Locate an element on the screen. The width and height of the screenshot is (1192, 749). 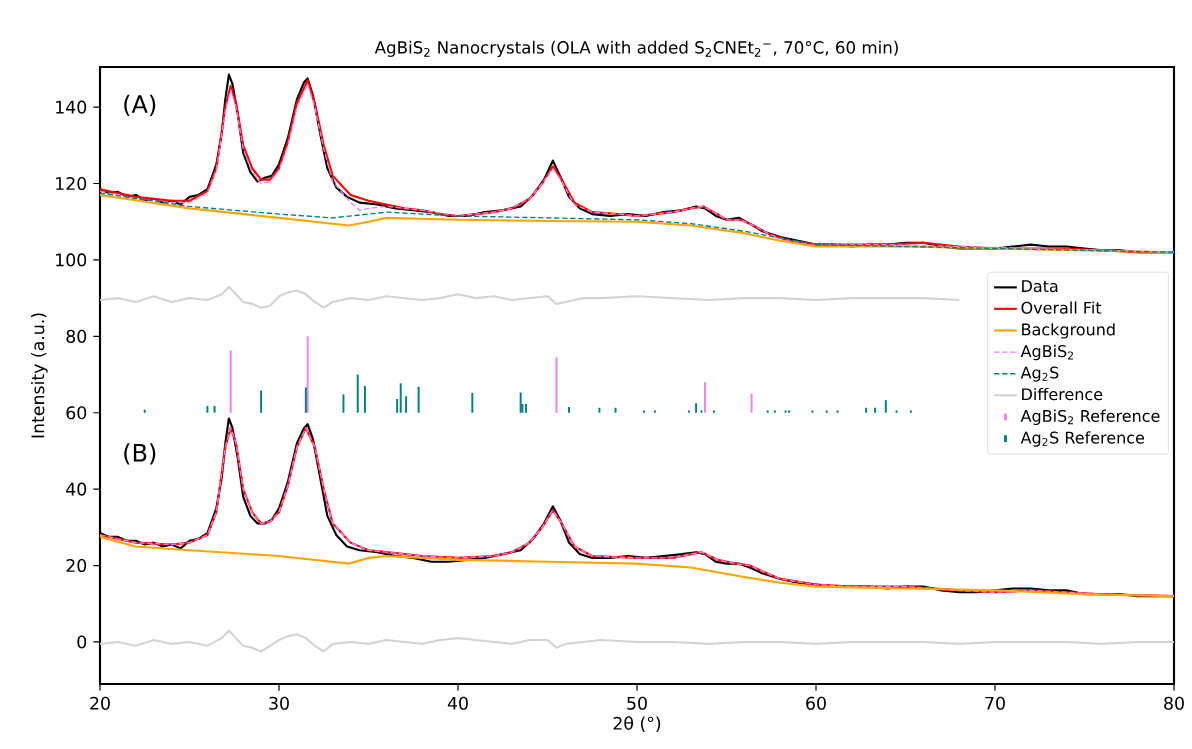
legend-label: Ag$_{2}$S is located at coordinates (1039, 374).